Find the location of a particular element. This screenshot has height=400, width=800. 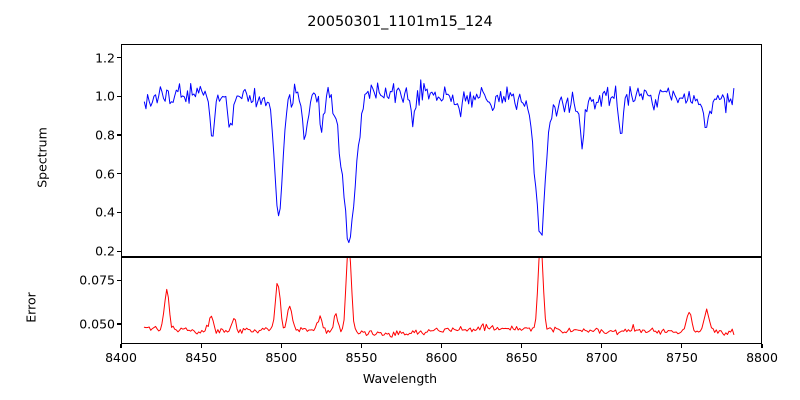

x-tick-label: 8400 is located at coordinates (121, 357).